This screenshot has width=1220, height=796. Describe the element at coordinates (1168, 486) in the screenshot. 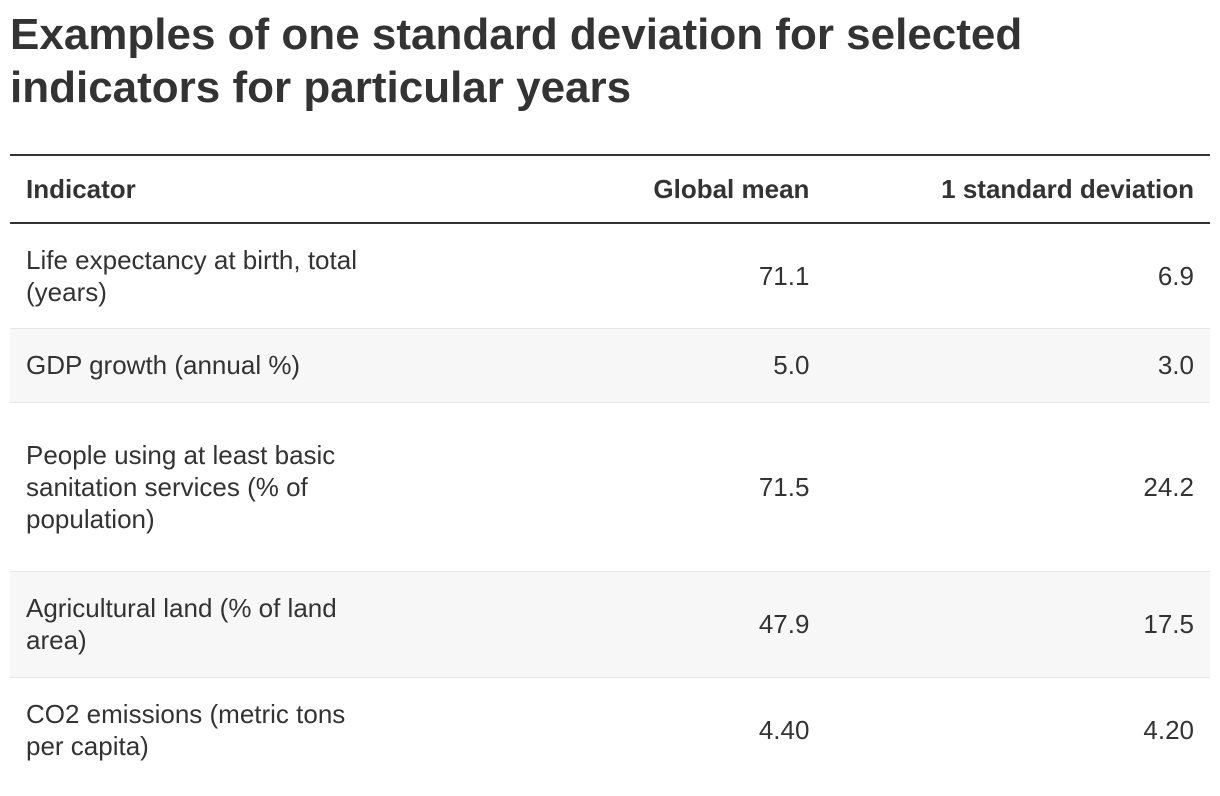

I see `standard-deviation-cell: 24.2` at that location.